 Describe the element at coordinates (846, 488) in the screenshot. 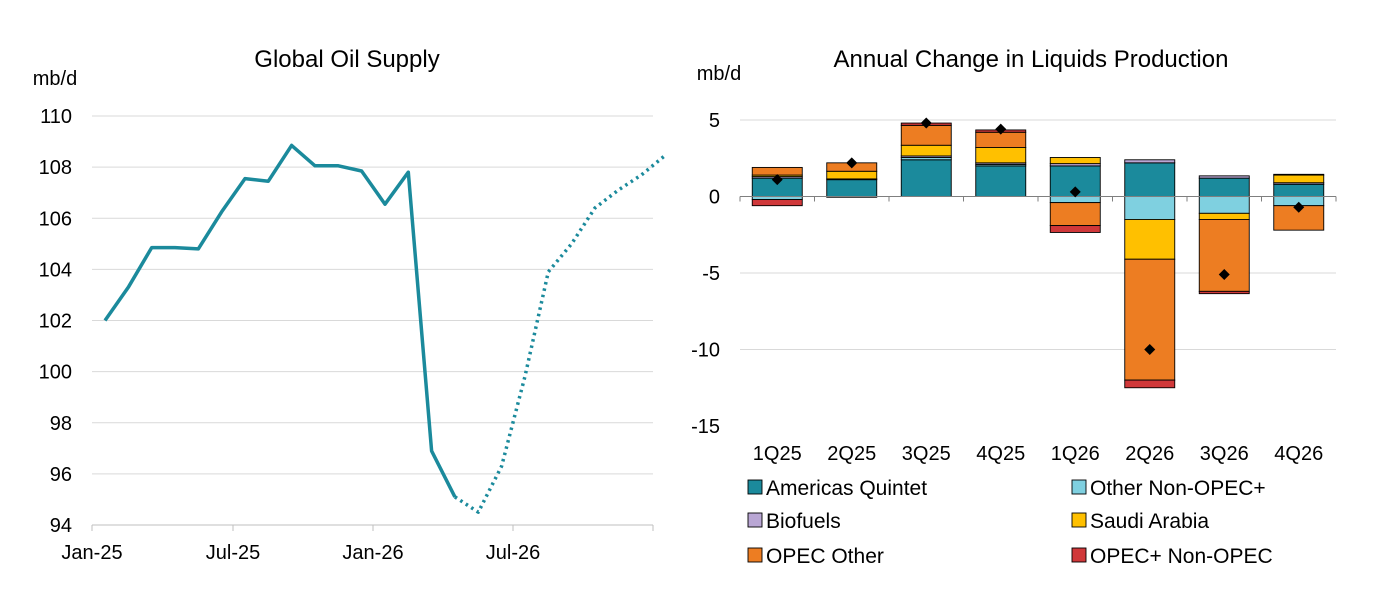

I see `legend-label: Americas Quintet` at that location.